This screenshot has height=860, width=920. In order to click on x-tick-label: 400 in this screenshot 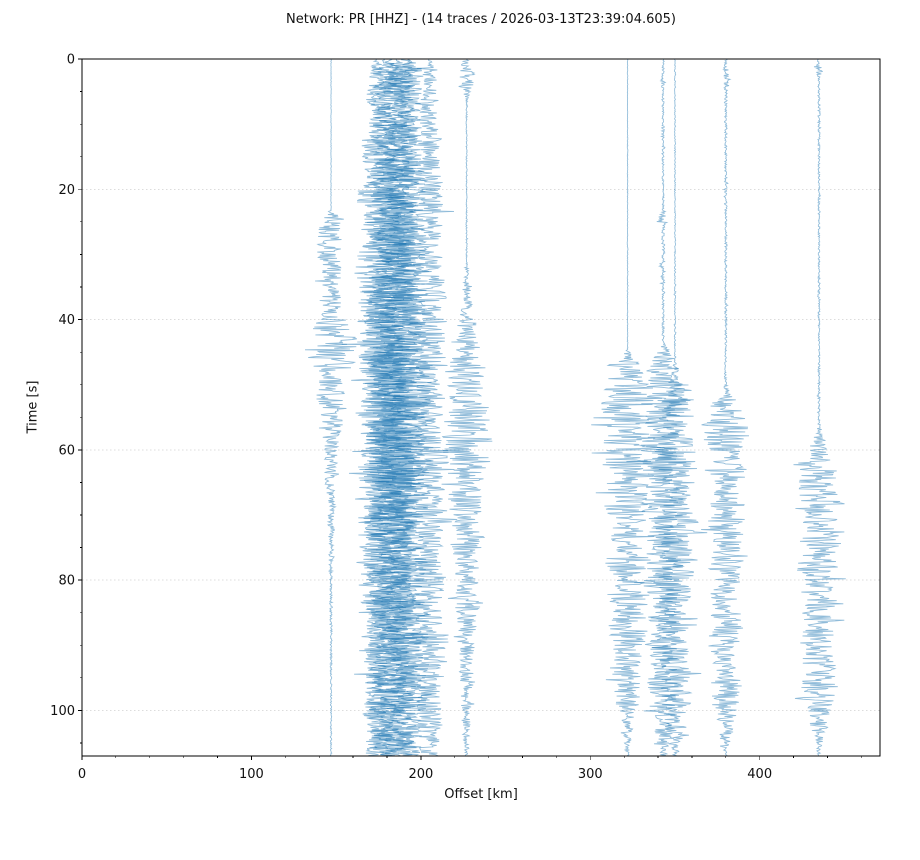, I will do `click(759, 774)`.